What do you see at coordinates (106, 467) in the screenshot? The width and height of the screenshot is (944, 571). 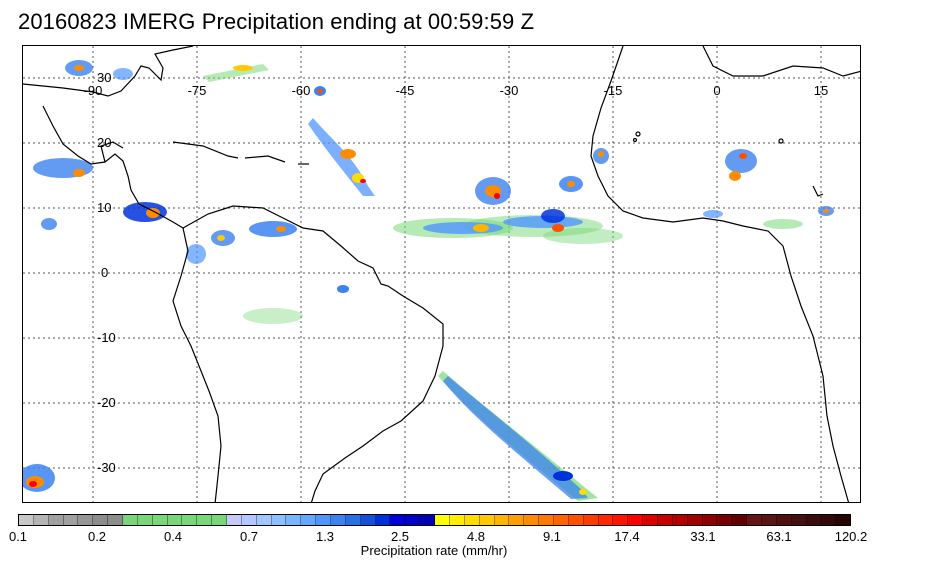 I see `lat-label: -30` at bounding box center [106, 467].